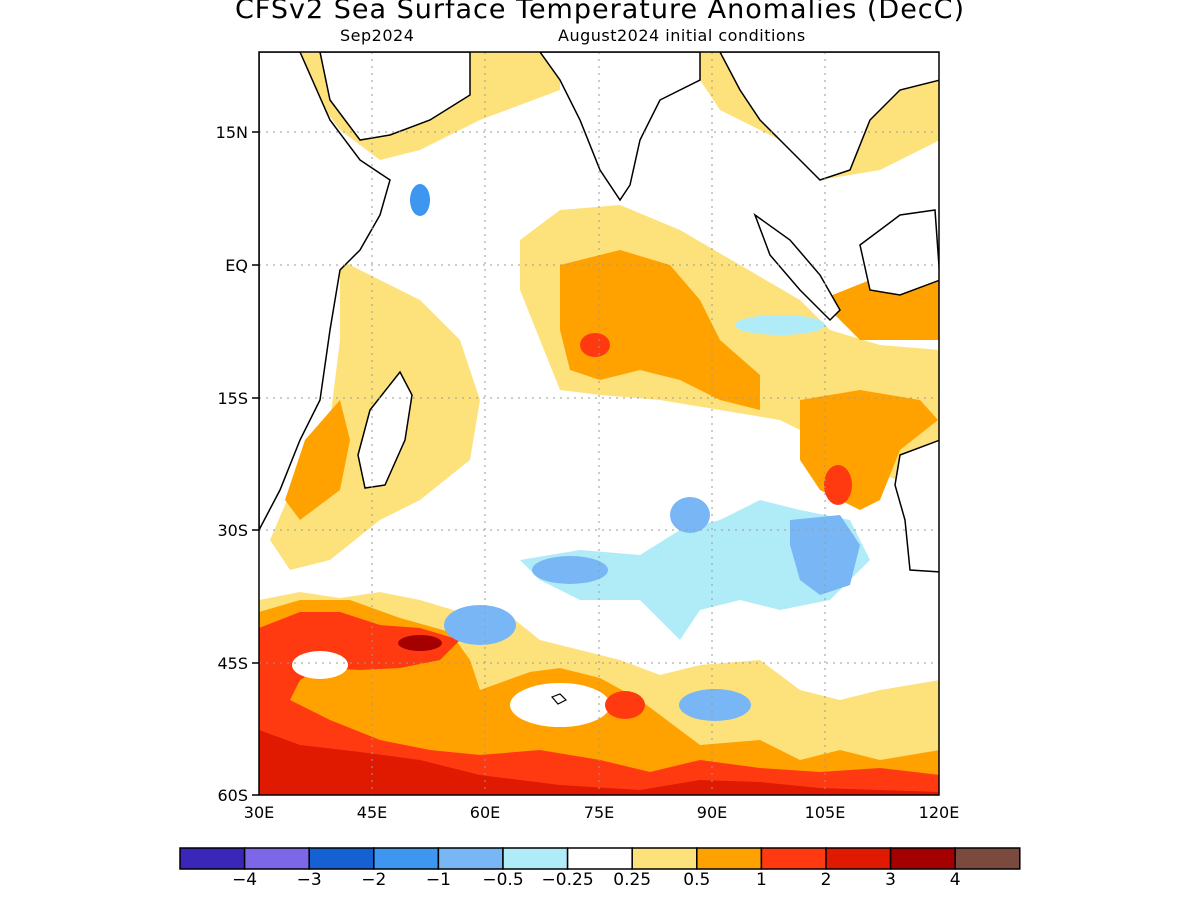  I want to click on cool-core-east, so click(825, 555).